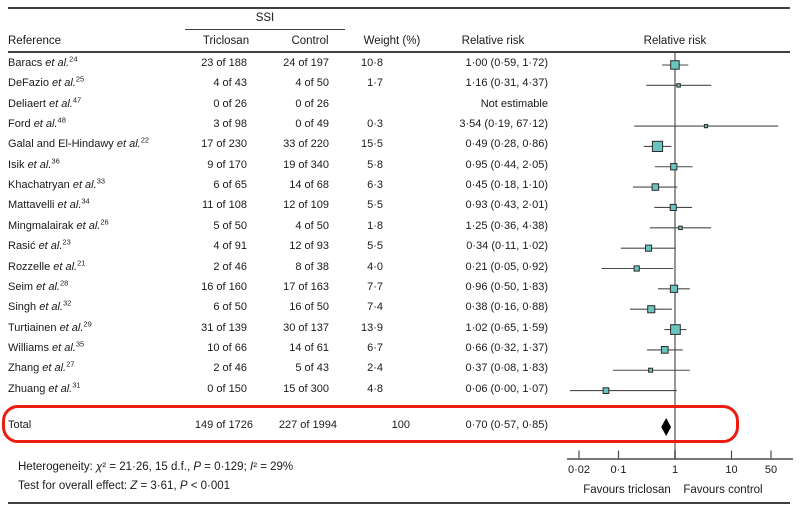 The image size is (800, 510). Describe the element at coordinates (224, 327) in the screenshot. I see `triclosan-count-cell: 31 of 139` at that location.